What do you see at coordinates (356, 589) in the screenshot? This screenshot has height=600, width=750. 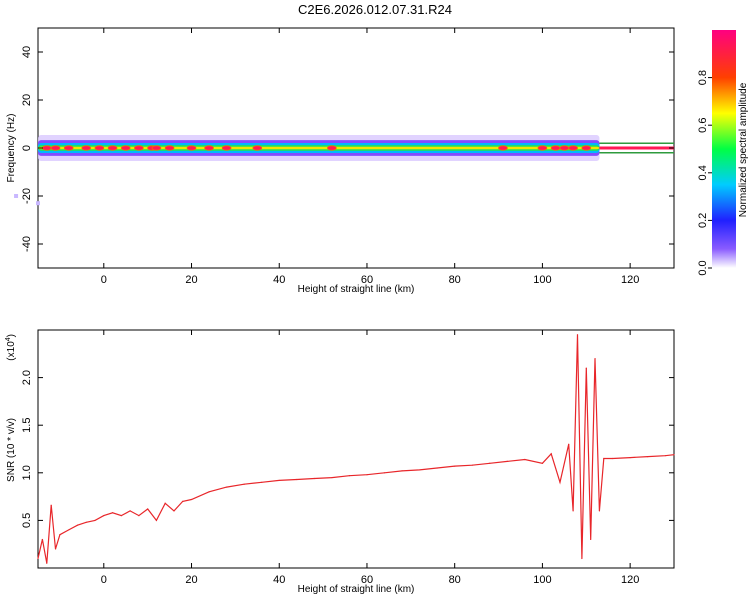 I see `snr-x-label: Height of straight line (km)` at bounding box center [356, 589].